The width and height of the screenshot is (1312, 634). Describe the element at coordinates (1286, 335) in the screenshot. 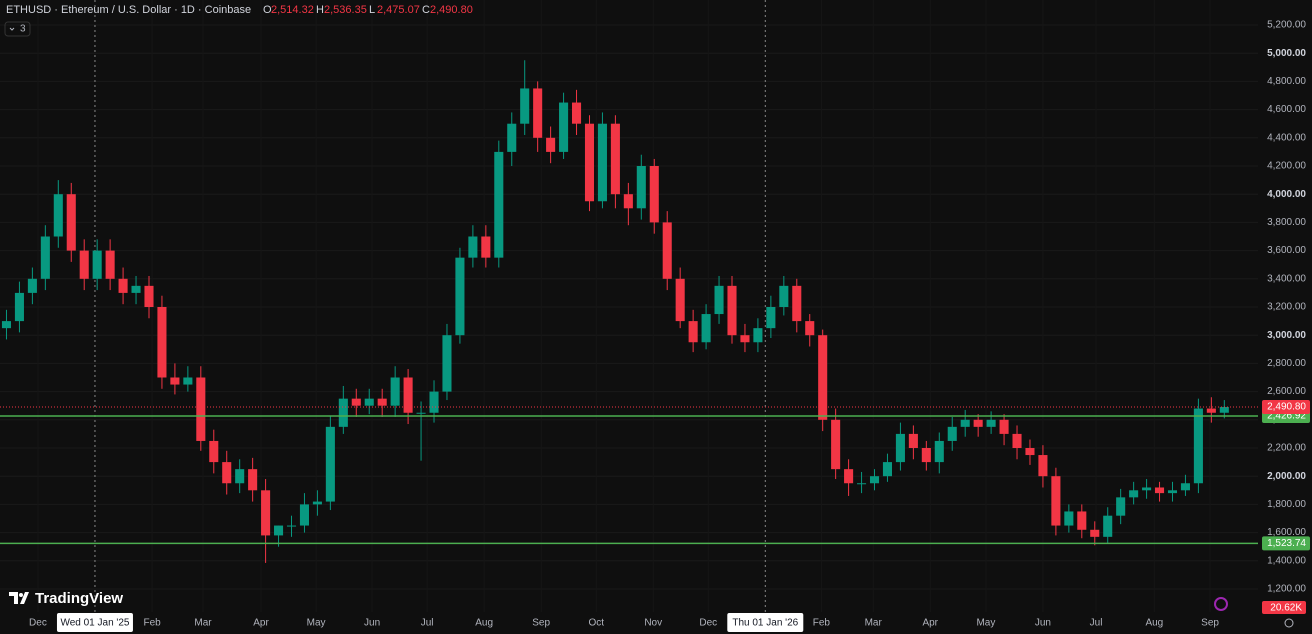

I see `y-tick-label: 3,000.00` at that location.